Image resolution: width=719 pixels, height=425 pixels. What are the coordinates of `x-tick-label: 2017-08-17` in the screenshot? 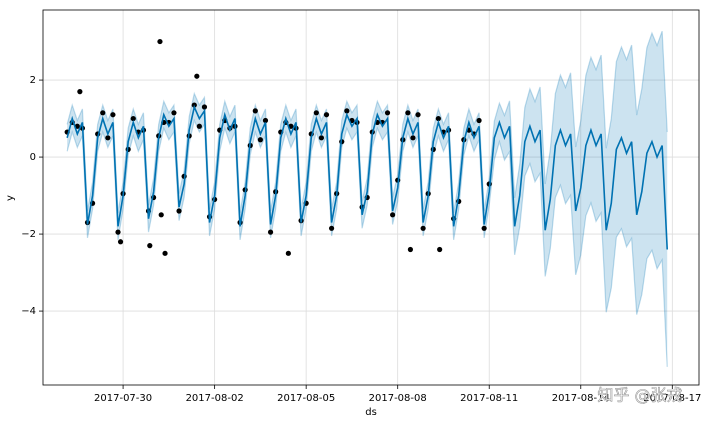 It's located at (672, 398).